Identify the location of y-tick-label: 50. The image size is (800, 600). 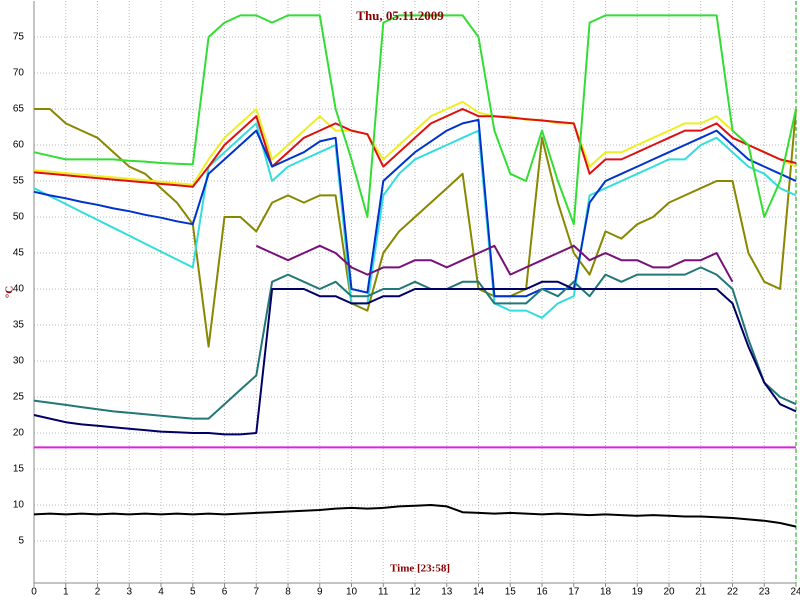
(19, 217).